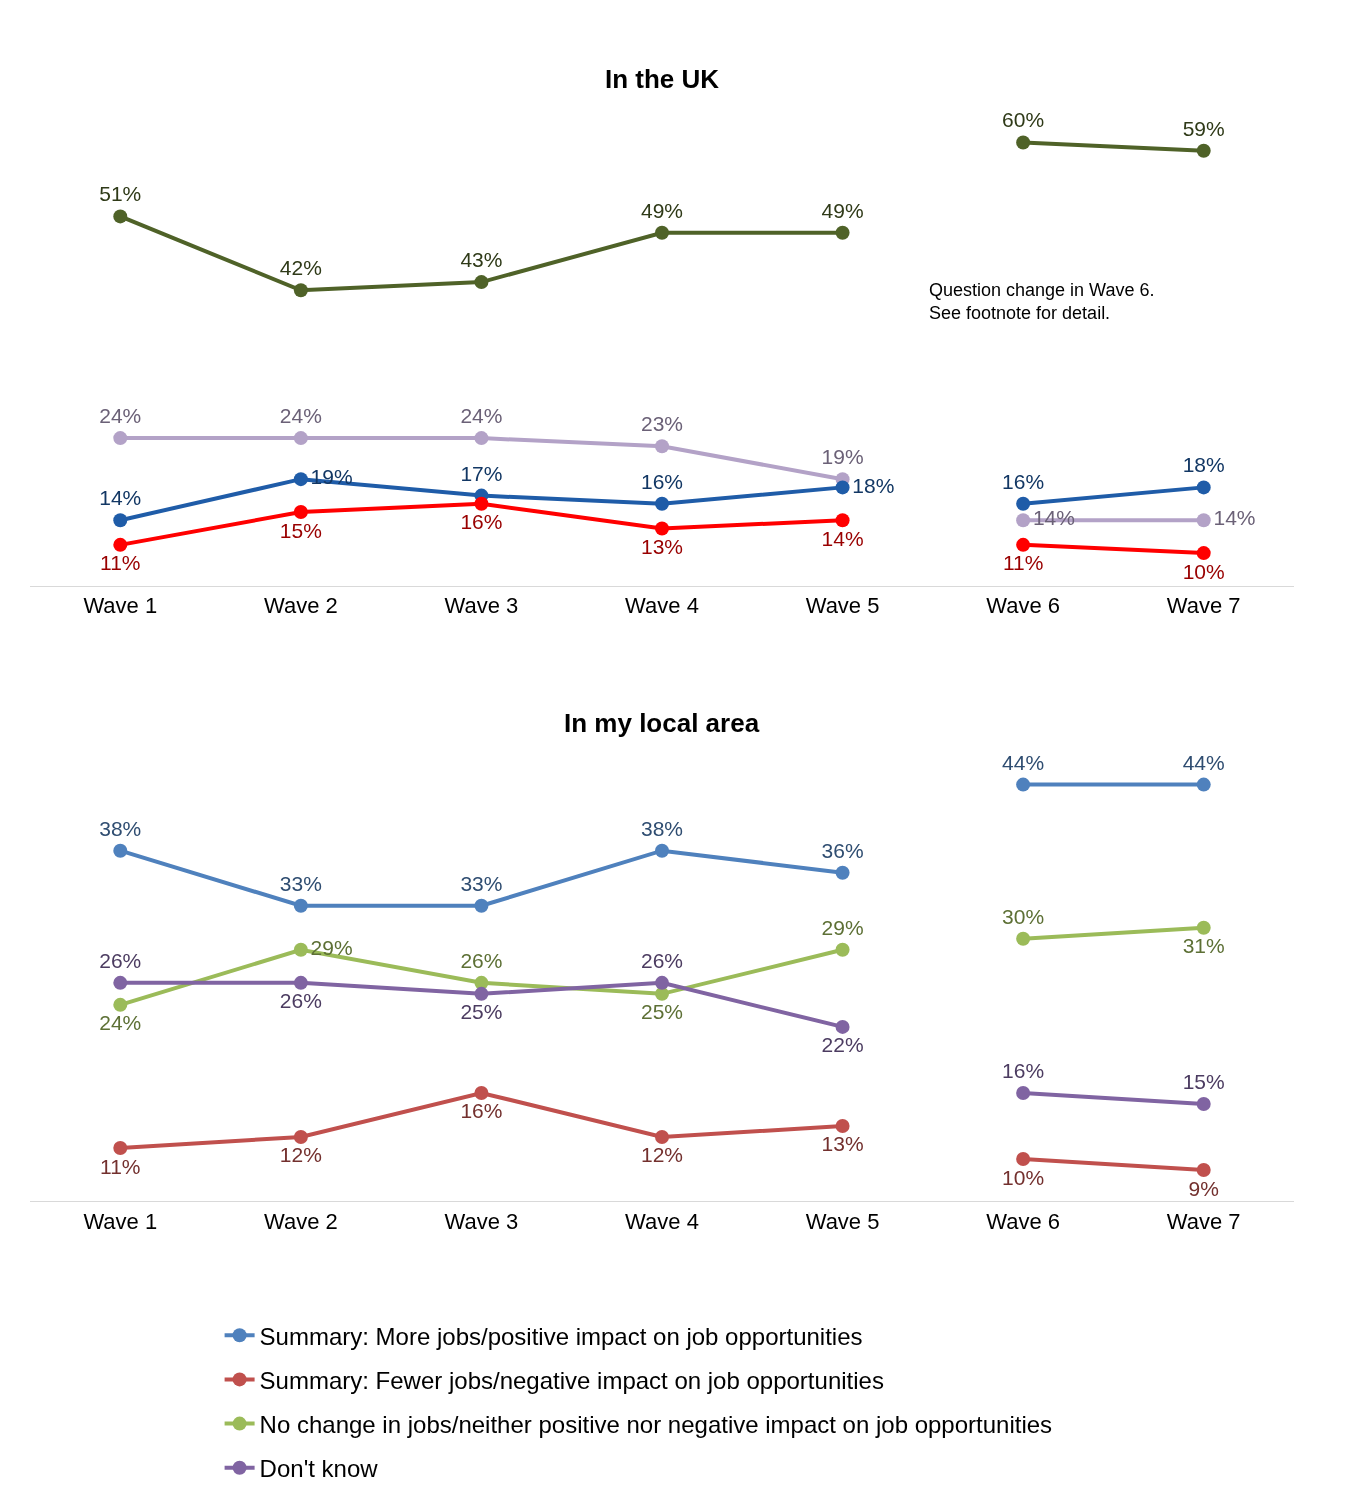  Describe the element at coordinates (300, 268) in the screenshot. I see `data-label: 42%` at that location.